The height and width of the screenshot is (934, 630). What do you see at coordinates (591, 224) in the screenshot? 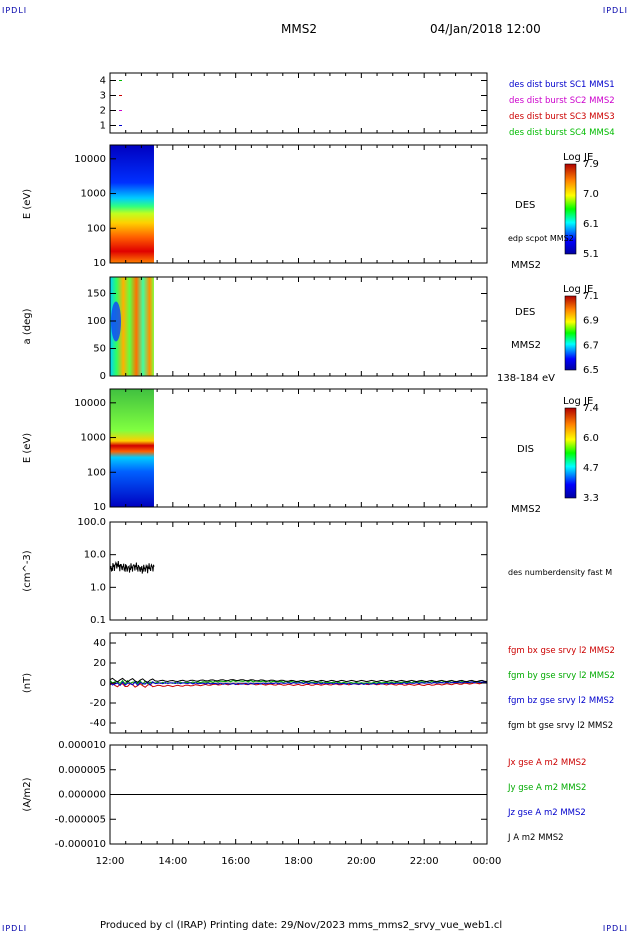
I see `des-energy-colorbar-tick: 6.1` at bounding box center [591, 224].